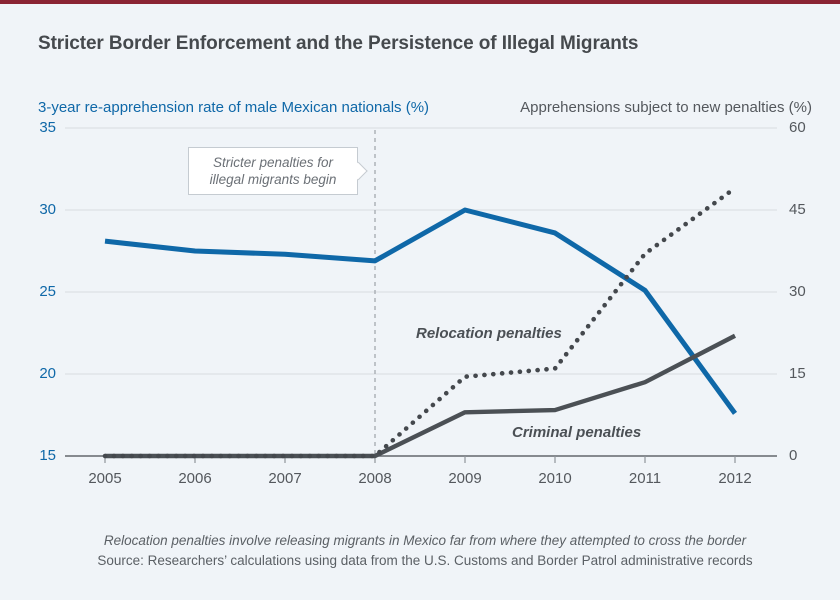  I want to click on relocation-series-label: Relocation penalties, so click(489, 333).